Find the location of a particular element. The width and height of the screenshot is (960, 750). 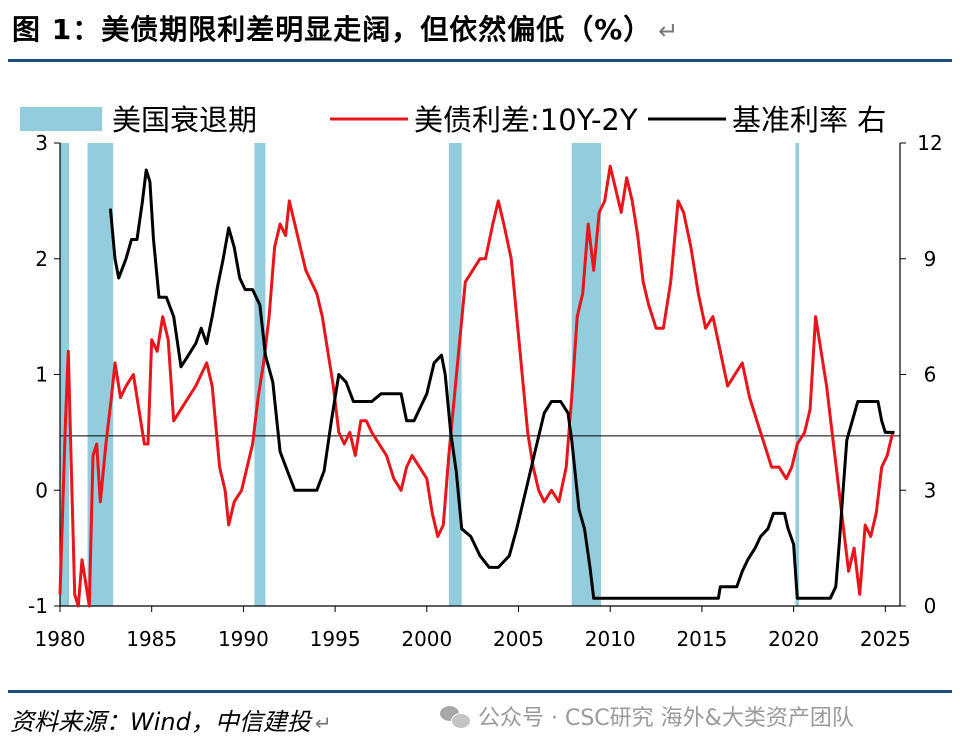

x-tick-label: 1985 is located at coordinates (151, 639).